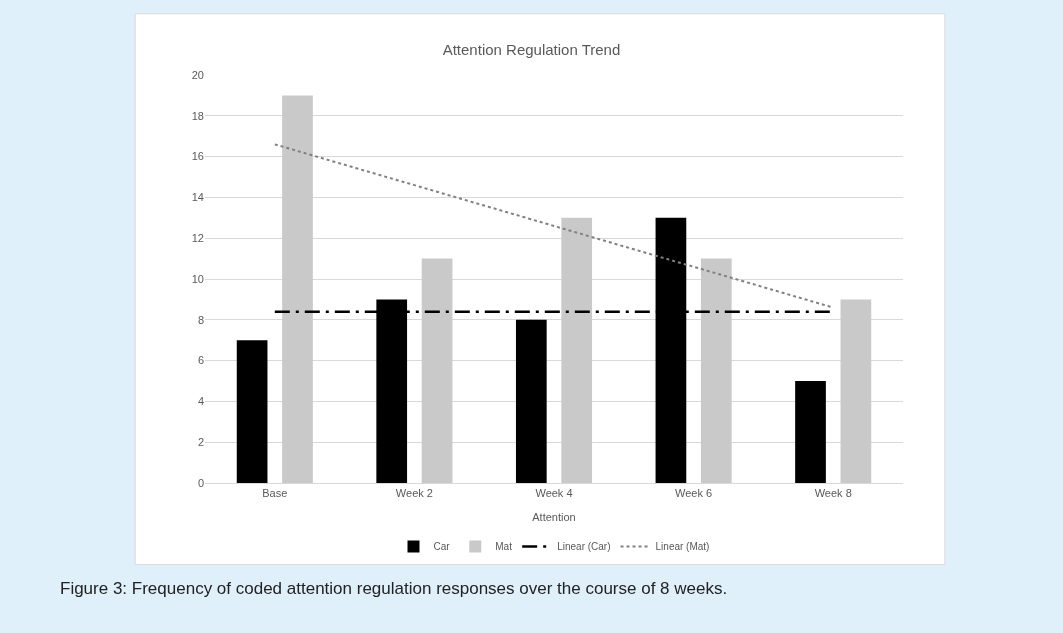  Describe the element at coordinates (414, 493) in the screenshot. I see `x-tick-label: Week 2` at that location.